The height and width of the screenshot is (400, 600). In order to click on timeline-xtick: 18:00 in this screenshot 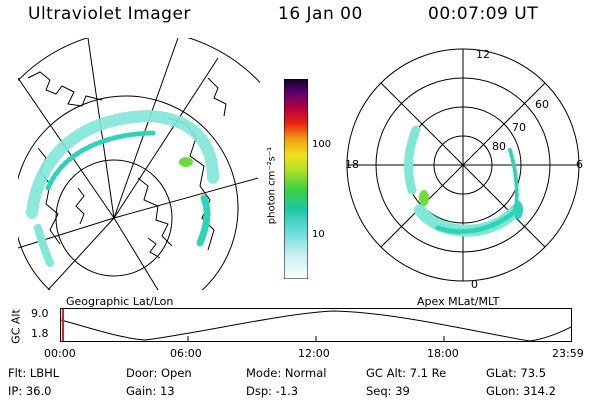, I will do `click(443, 353)`.